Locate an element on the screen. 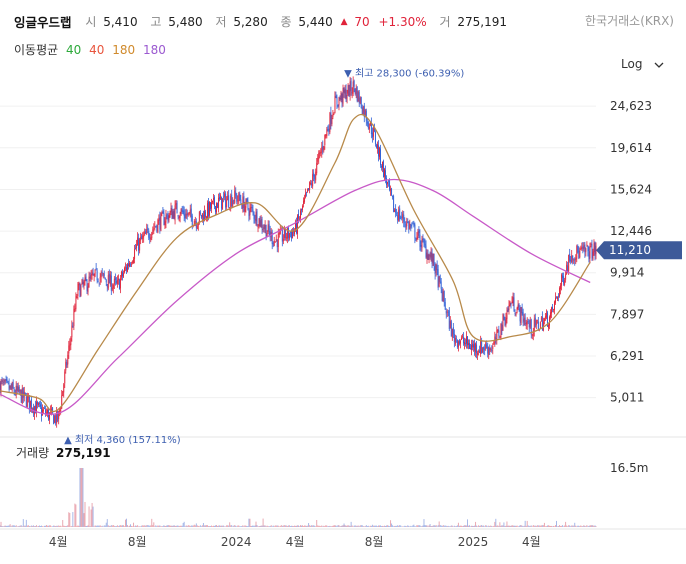 This screenshot has width=686, height=564. scale-toggle-button: Log is located at coordinates (642, 64).